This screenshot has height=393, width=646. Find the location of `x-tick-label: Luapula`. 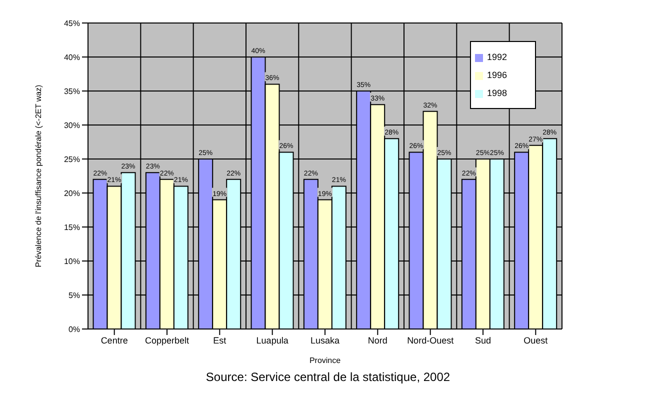

x-tick-label: Luapula is located at coordinates (272, 340).